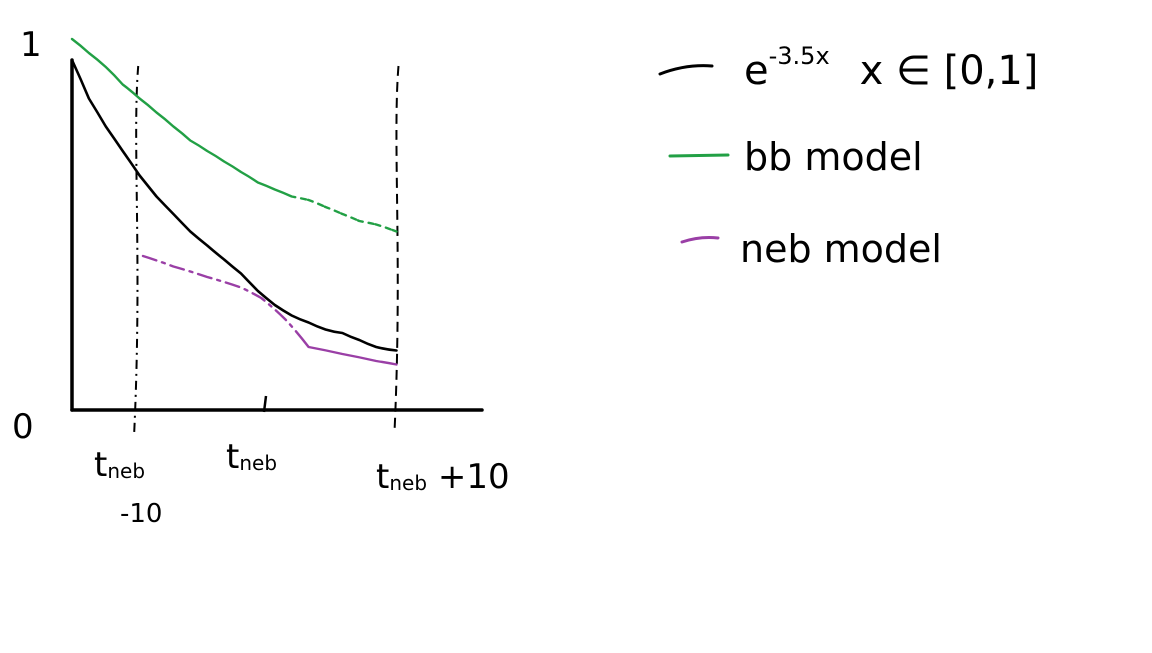 The image size is (1152, 653). Describe the element at coordinates (141, 514) in the screenshot. I see `x-tick-second-line: -10` at that location.